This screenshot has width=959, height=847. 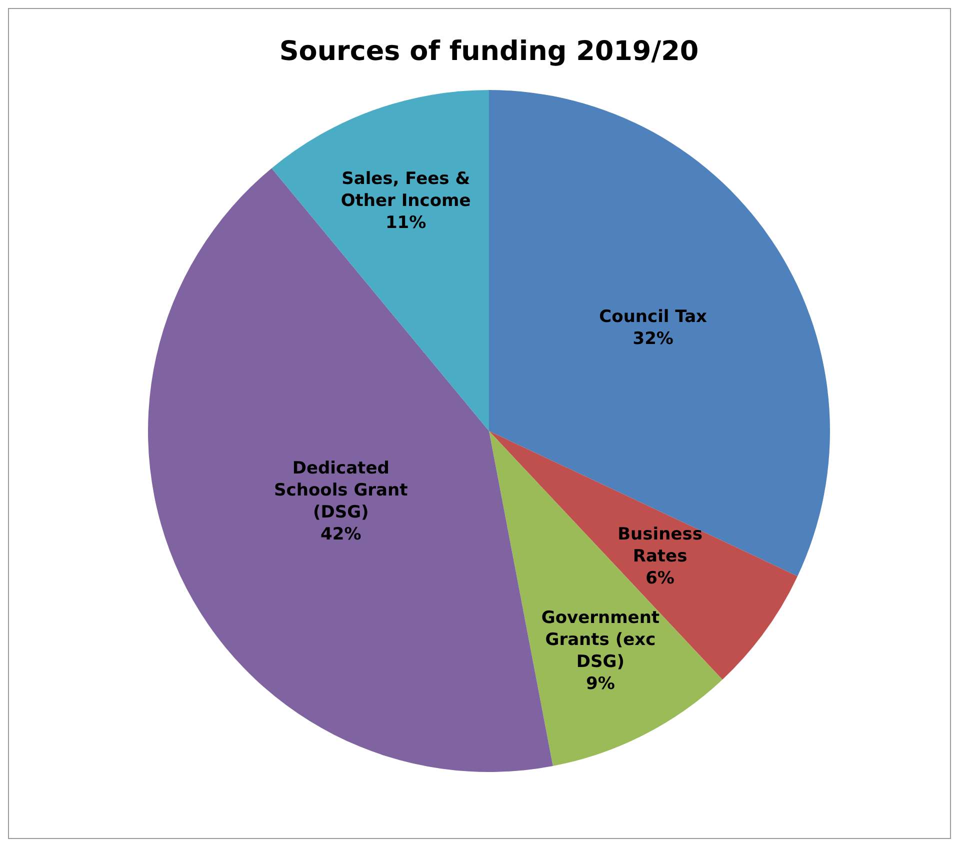 I want to click on chart-title: Sources of funding 2019/20, so click(x=489, y=51).